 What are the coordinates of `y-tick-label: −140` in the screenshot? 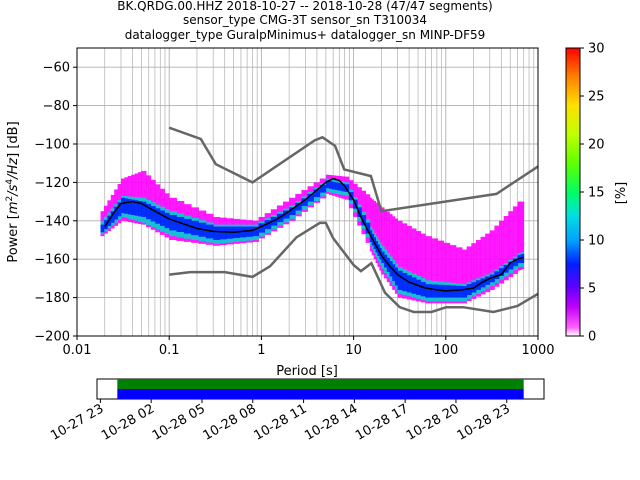 It's located at (52, 221).